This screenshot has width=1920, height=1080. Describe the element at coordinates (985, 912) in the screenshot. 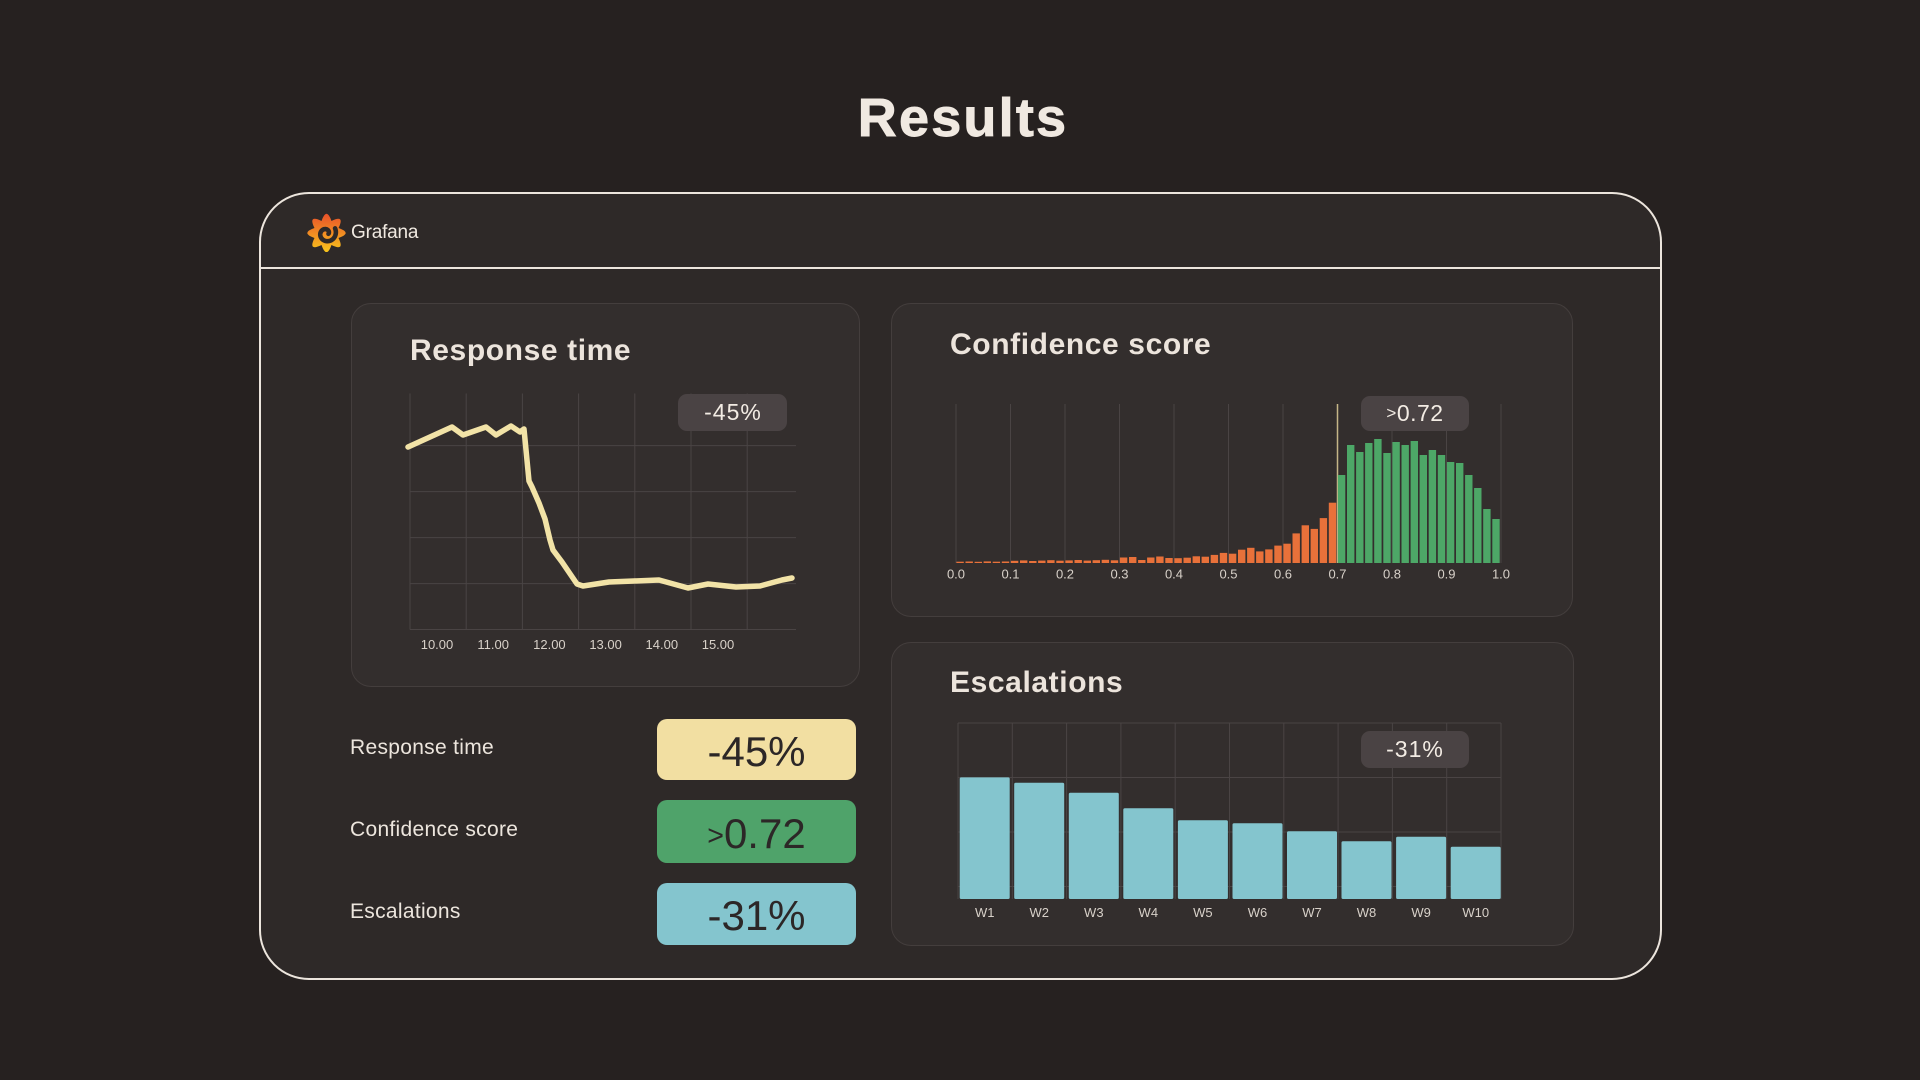

I see `svg-text: W1` at that location.